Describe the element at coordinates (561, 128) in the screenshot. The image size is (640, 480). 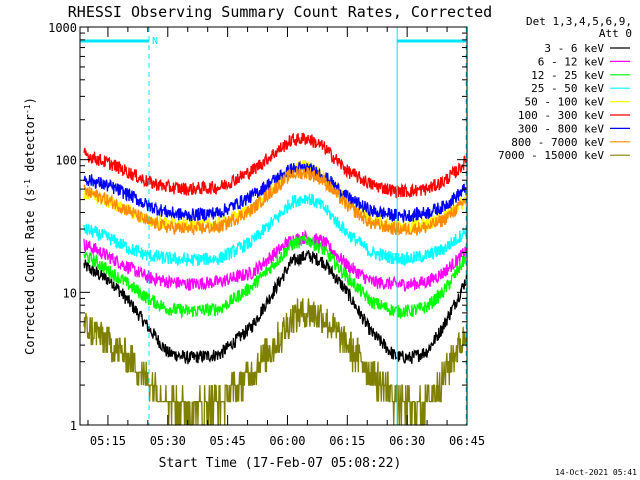
I see `legend-entry-6: 300 - 800 keV` at that location.